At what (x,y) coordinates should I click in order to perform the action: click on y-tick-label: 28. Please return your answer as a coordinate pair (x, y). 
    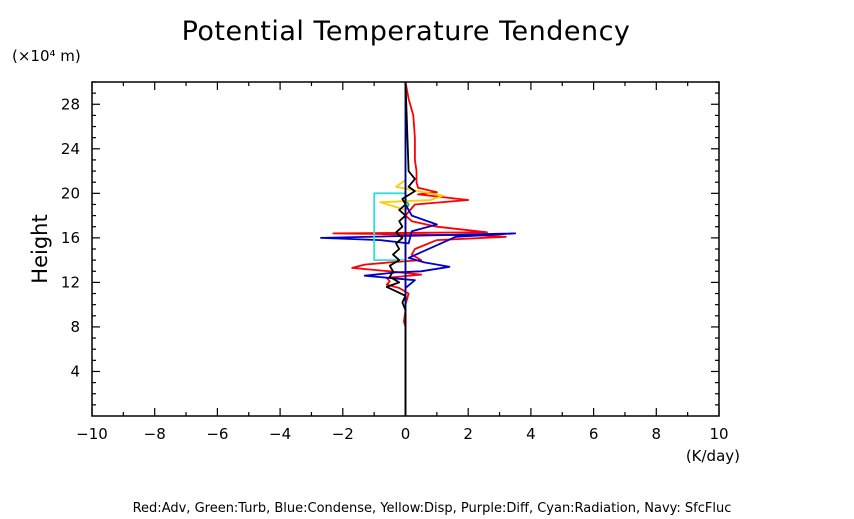
    Looking at the image, I should click on (70, 104).